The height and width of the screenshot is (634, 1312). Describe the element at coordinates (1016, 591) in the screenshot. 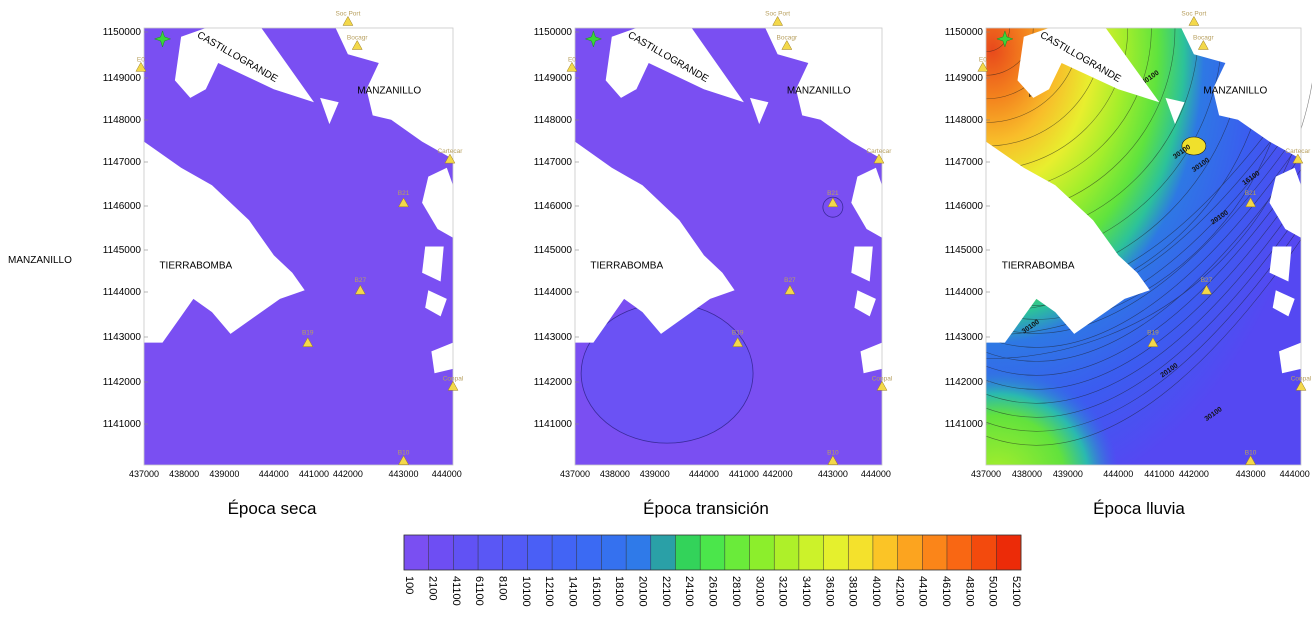

I see `colorbar-tick-label: 52100` at that location.